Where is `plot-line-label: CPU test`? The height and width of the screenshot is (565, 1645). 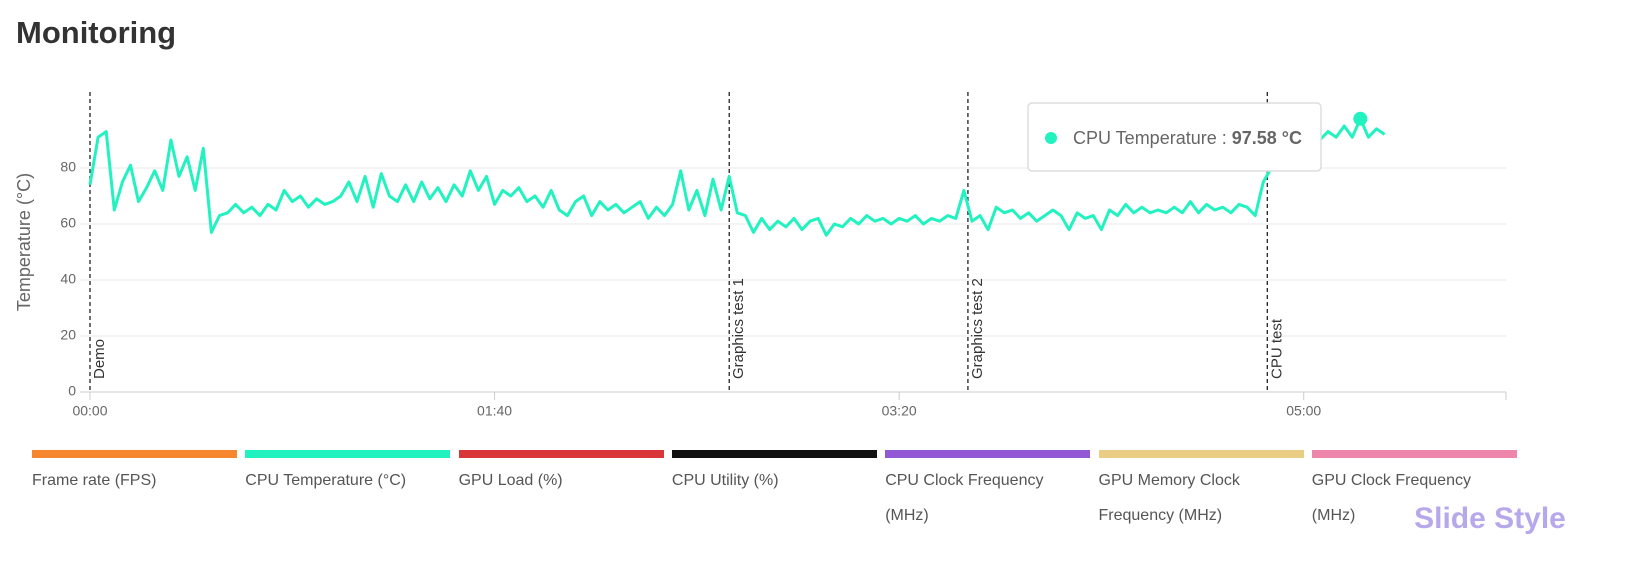
plot-line-label: CPU test is located at coordinates (1276, 348).